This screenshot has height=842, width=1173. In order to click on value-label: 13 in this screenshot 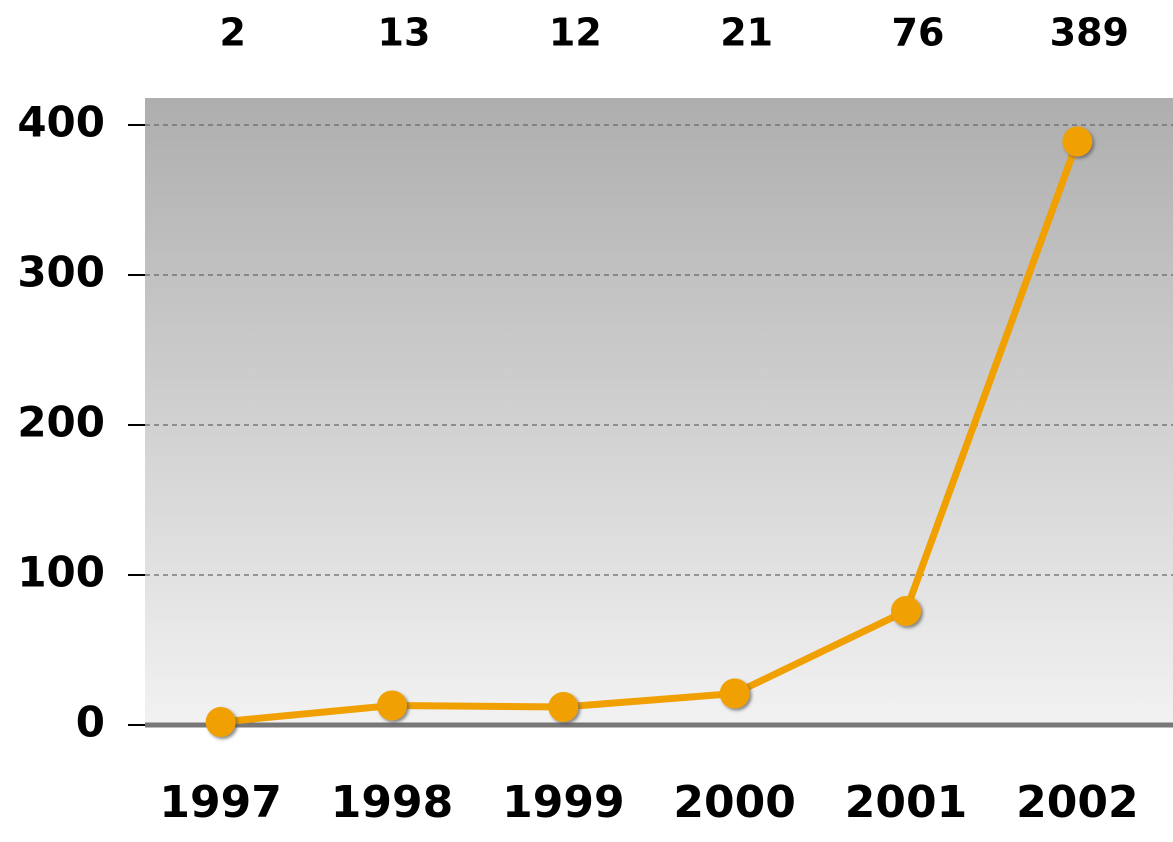, I will do `click(404, 33)`.